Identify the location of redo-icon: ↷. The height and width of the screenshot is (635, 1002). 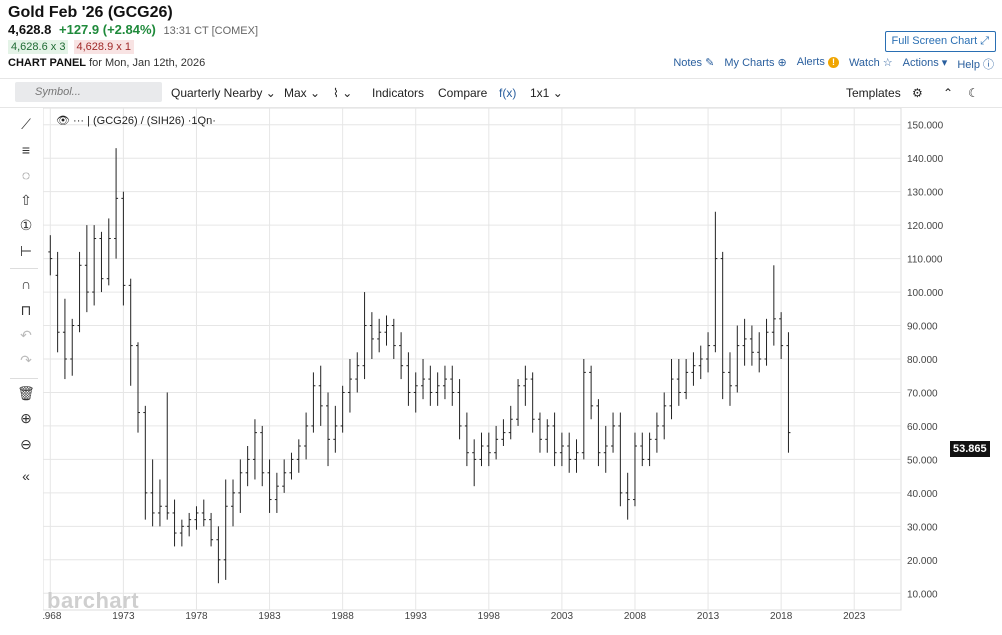
(26, 360).